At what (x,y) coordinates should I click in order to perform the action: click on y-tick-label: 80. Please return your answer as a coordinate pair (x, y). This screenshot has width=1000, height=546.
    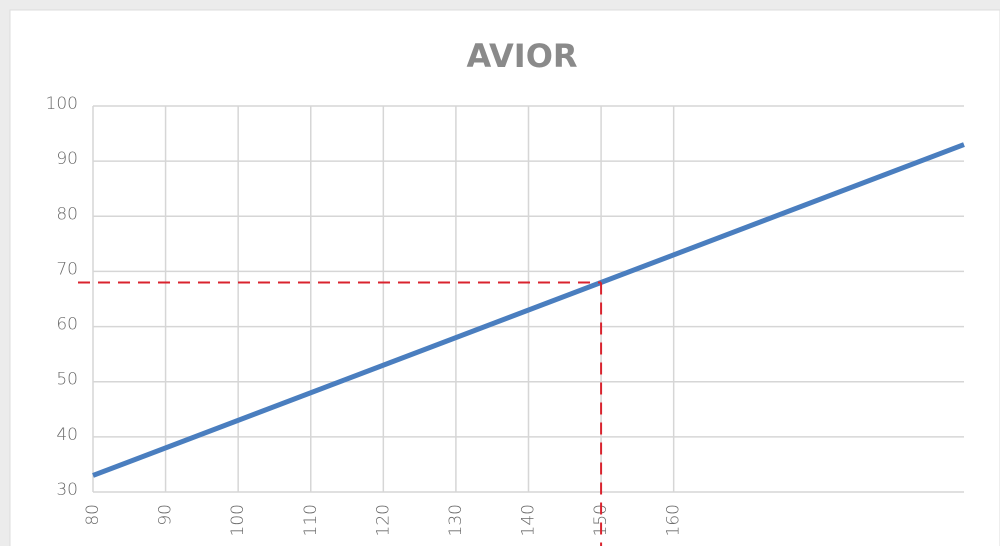
    Looking at the image, I should click on (67, 214).